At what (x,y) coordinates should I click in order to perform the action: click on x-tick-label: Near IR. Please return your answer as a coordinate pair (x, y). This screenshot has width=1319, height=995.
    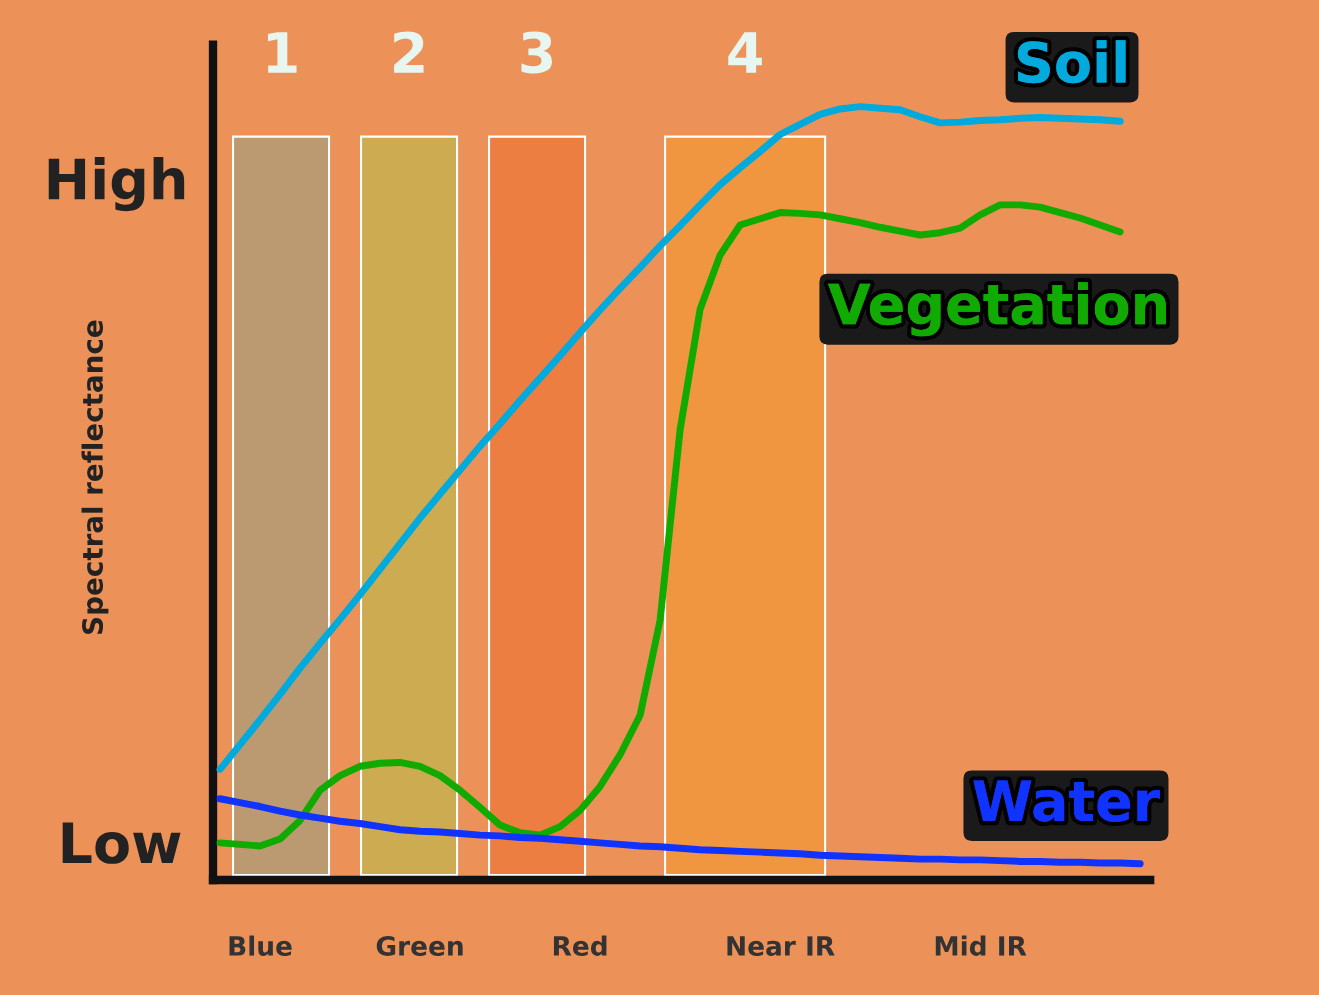
    Looking at the image, I should click on (781, 946).